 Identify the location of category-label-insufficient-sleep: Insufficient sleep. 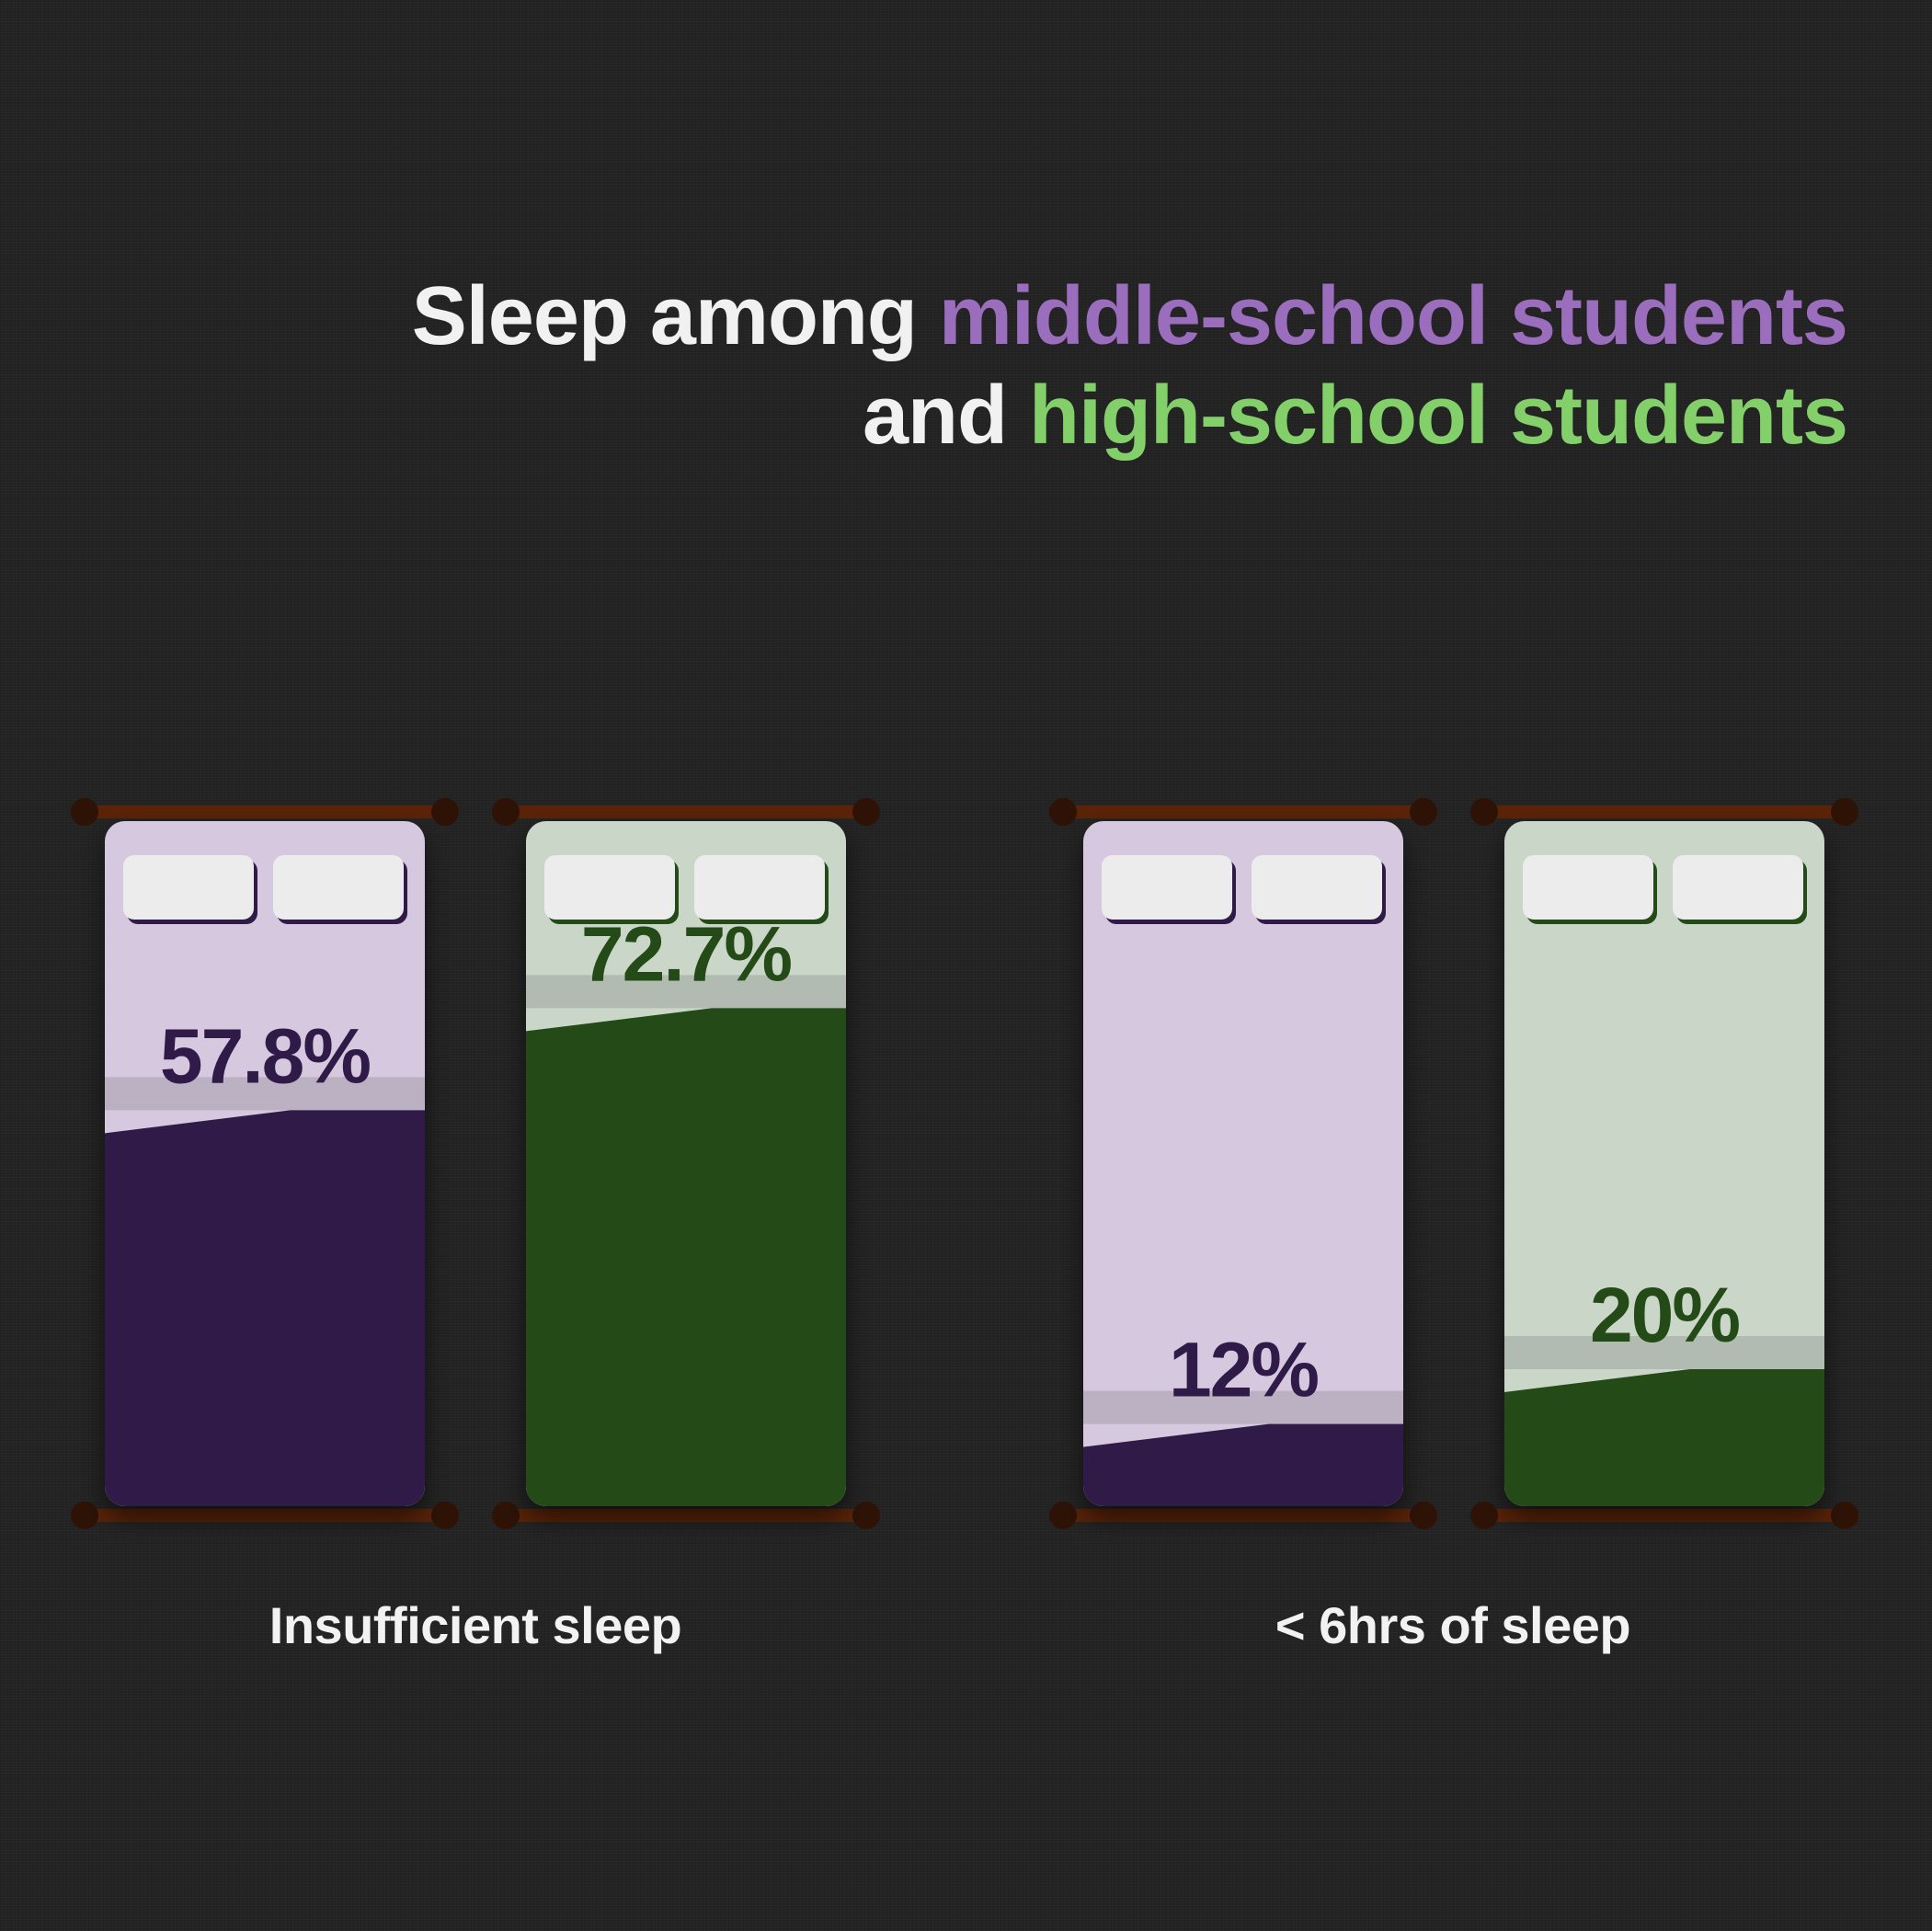
(475, 1625).